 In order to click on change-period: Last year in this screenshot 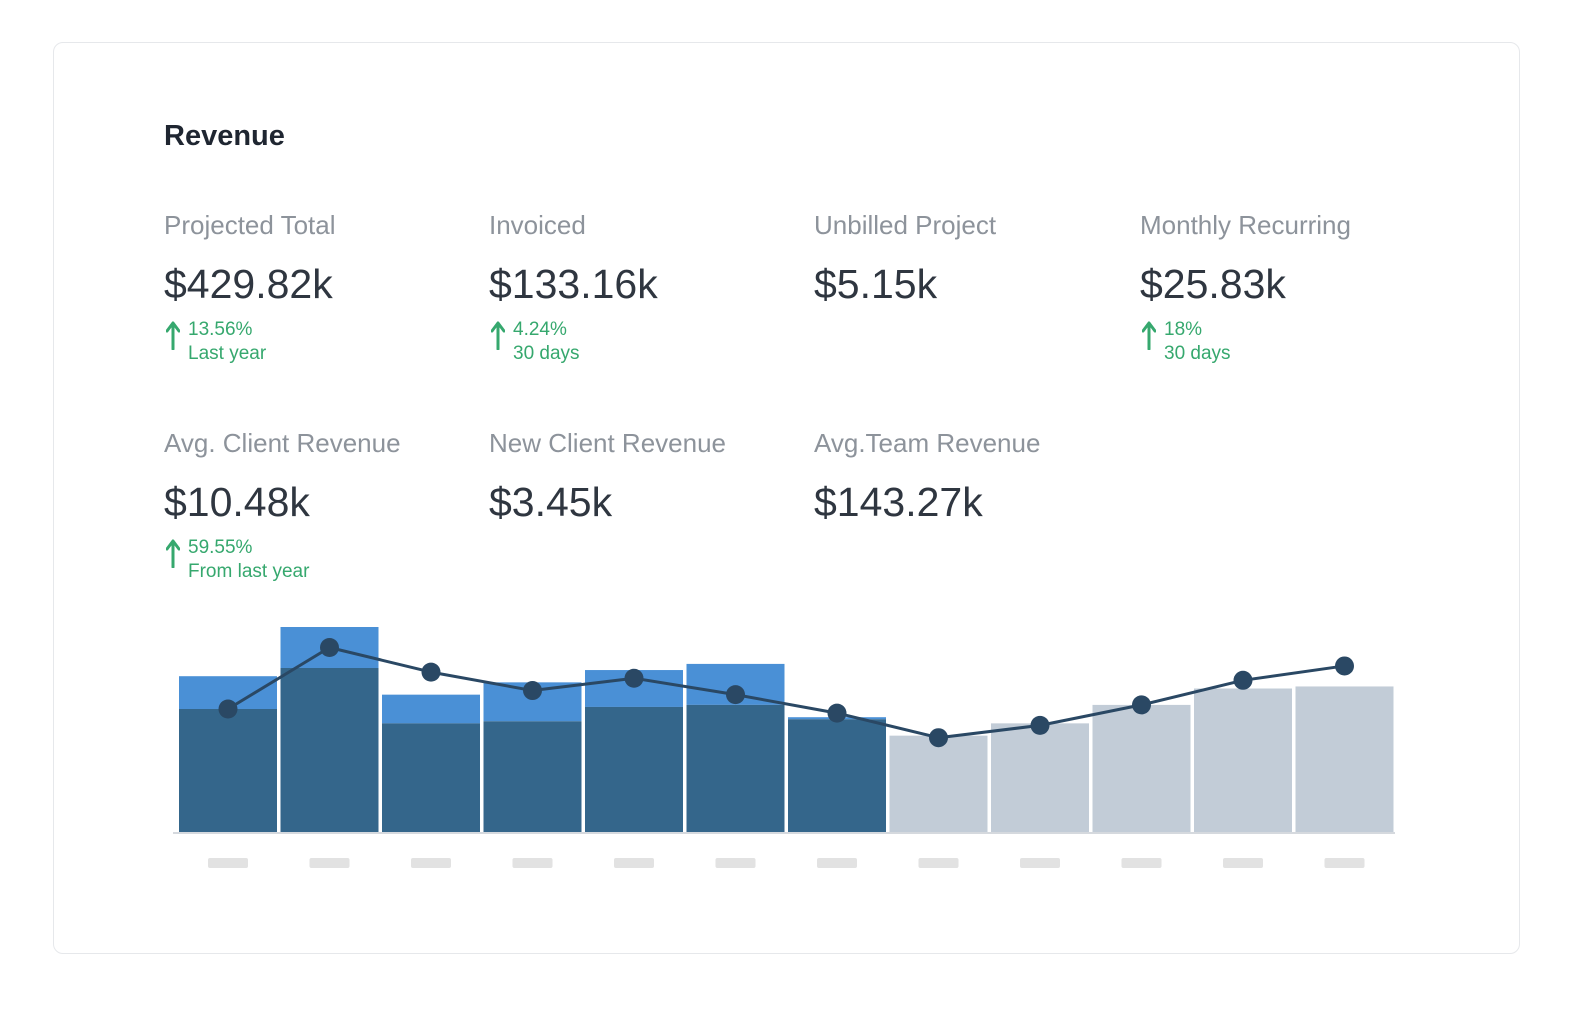, I will do `click(227, 353)`.